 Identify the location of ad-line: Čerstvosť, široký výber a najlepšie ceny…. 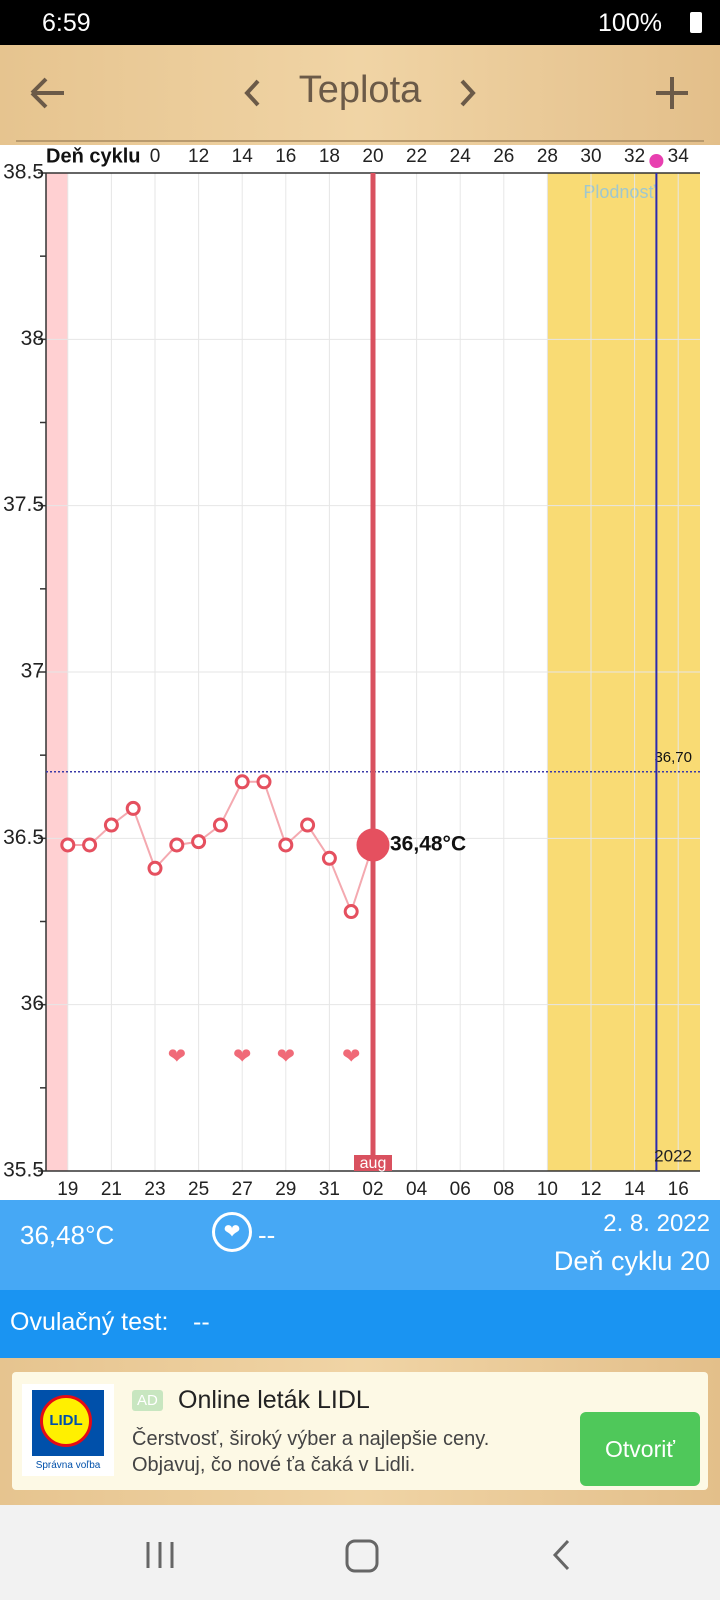
(311, 1439).